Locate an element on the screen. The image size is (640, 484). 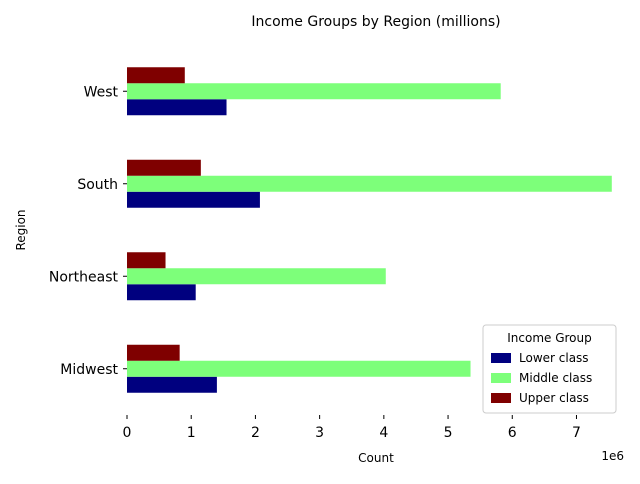
legend-swatch-upper-class is located at coordinates (501, 398).